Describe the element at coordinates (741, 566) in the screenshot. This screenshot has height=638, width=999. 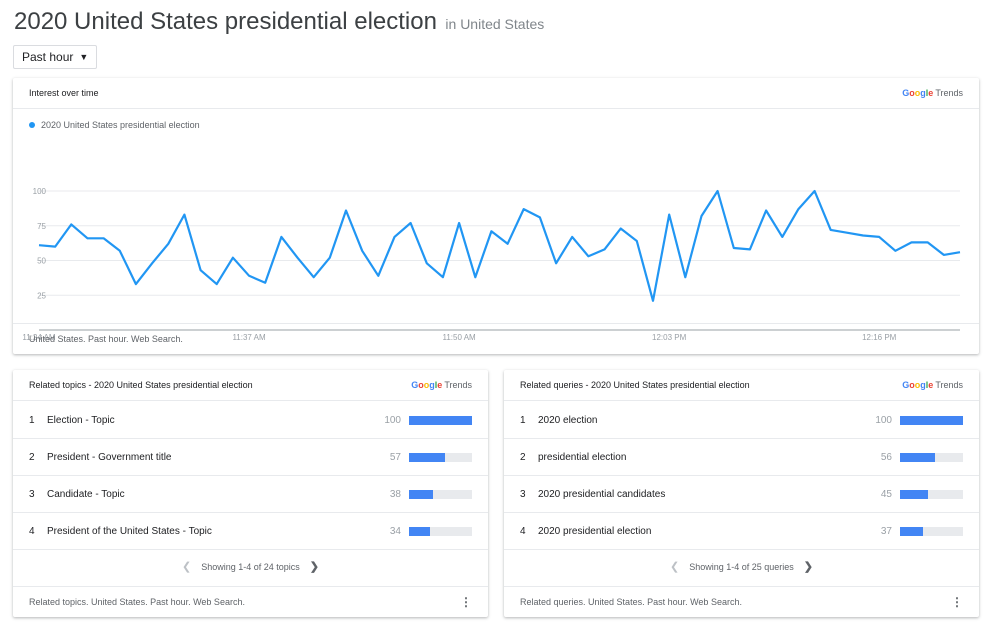
I see `pager-text: Showing 1-4 of 25 queries` at that location.